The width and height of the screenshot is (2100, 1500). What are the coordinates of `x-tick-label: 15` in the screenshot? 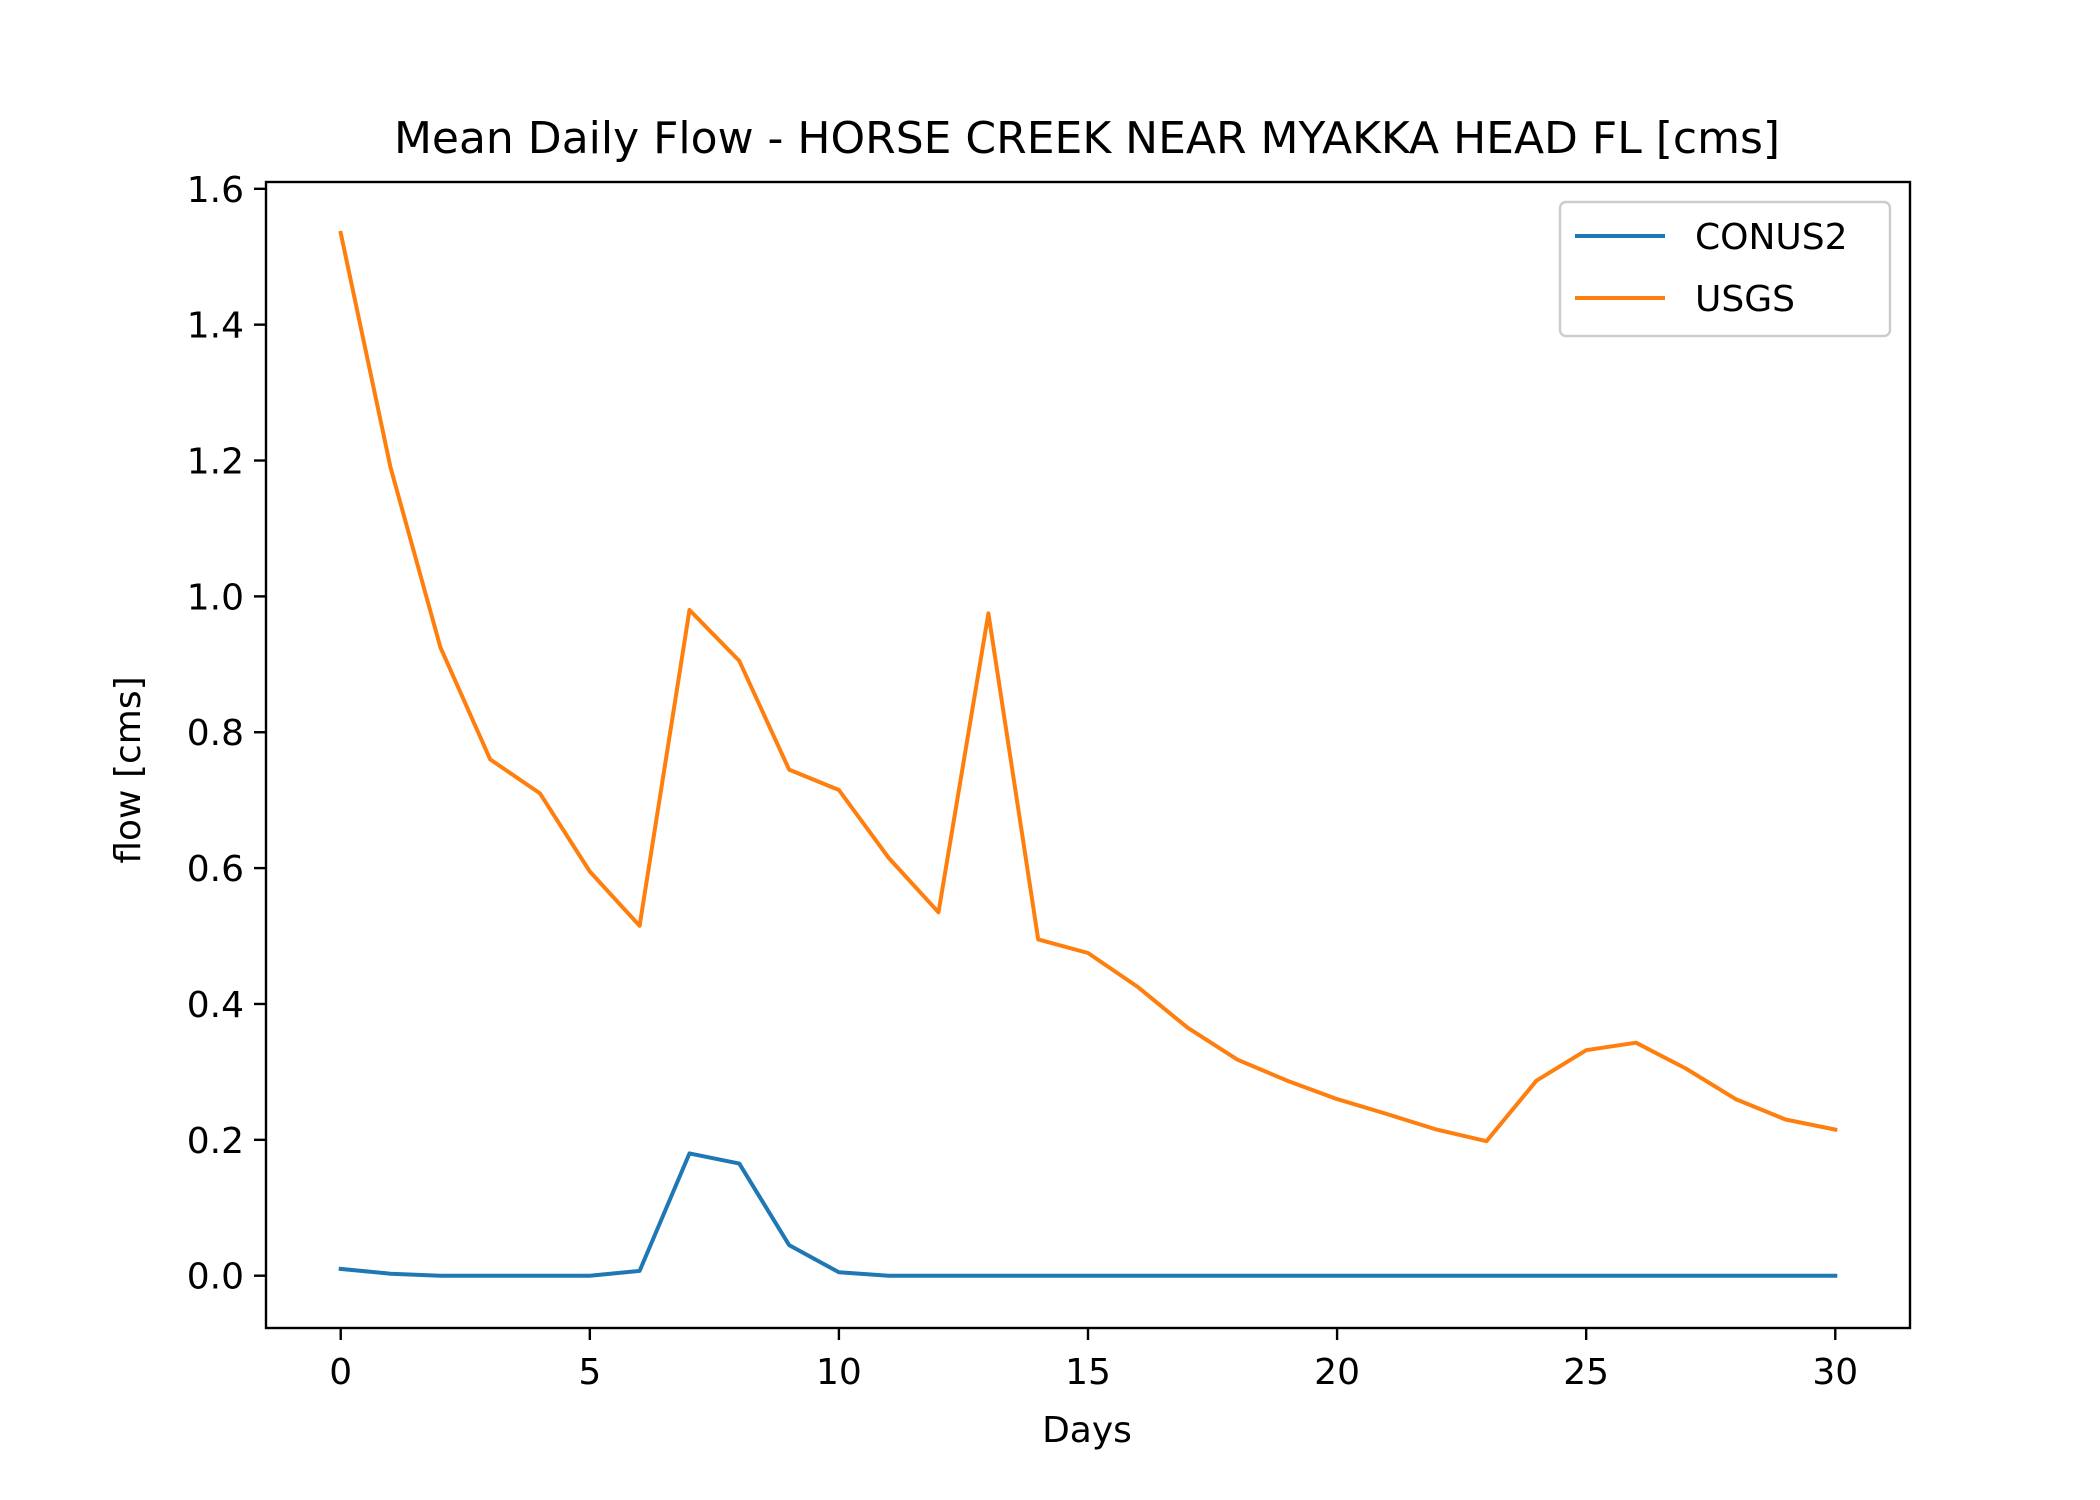 It's located at (1088, 1372).